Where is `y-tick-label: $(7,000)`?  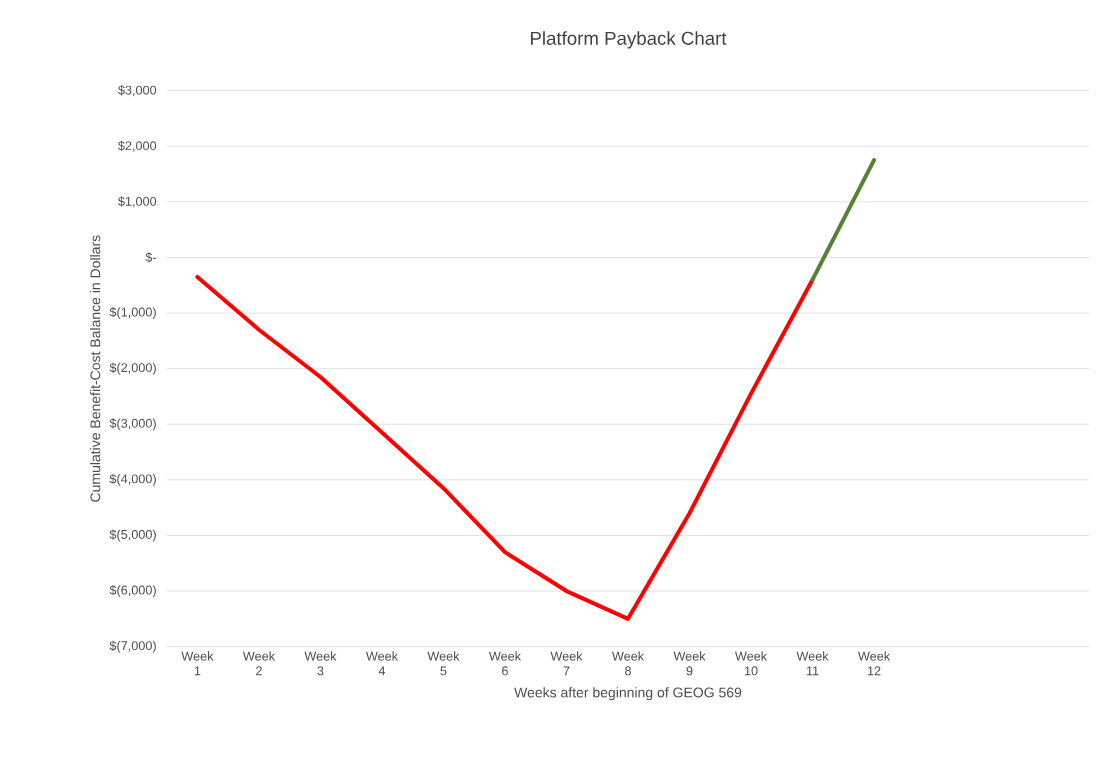 y-tick-label: $(7,000) is located at coordinates (132, 646).